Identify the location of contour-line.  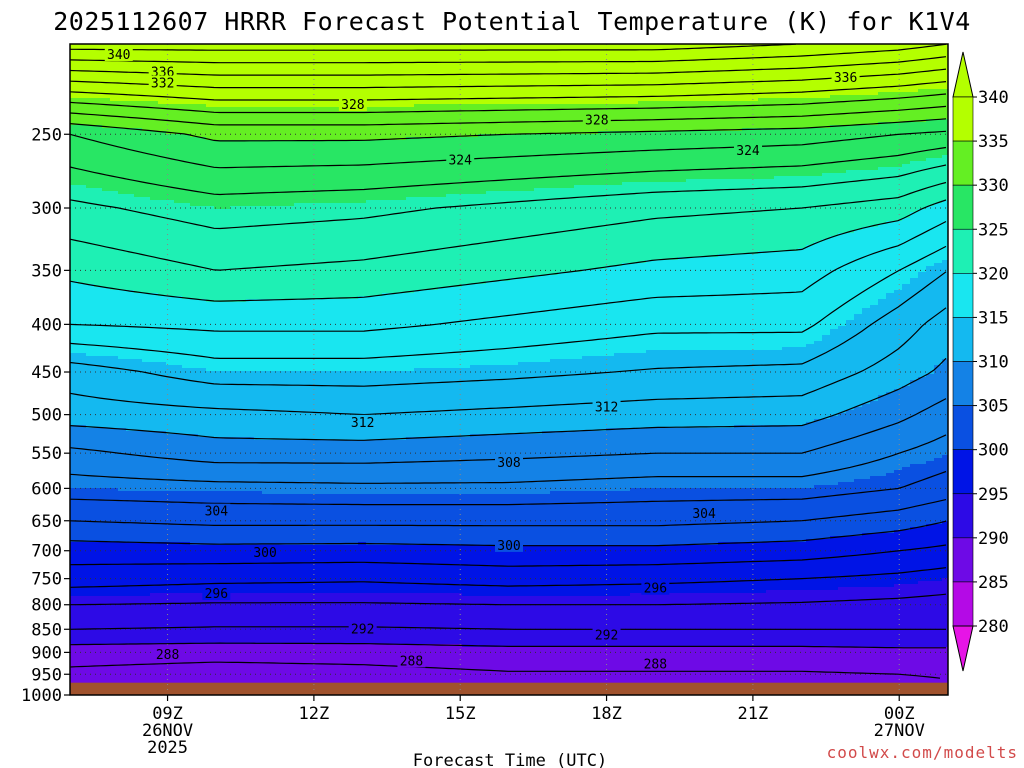
(508, 555).